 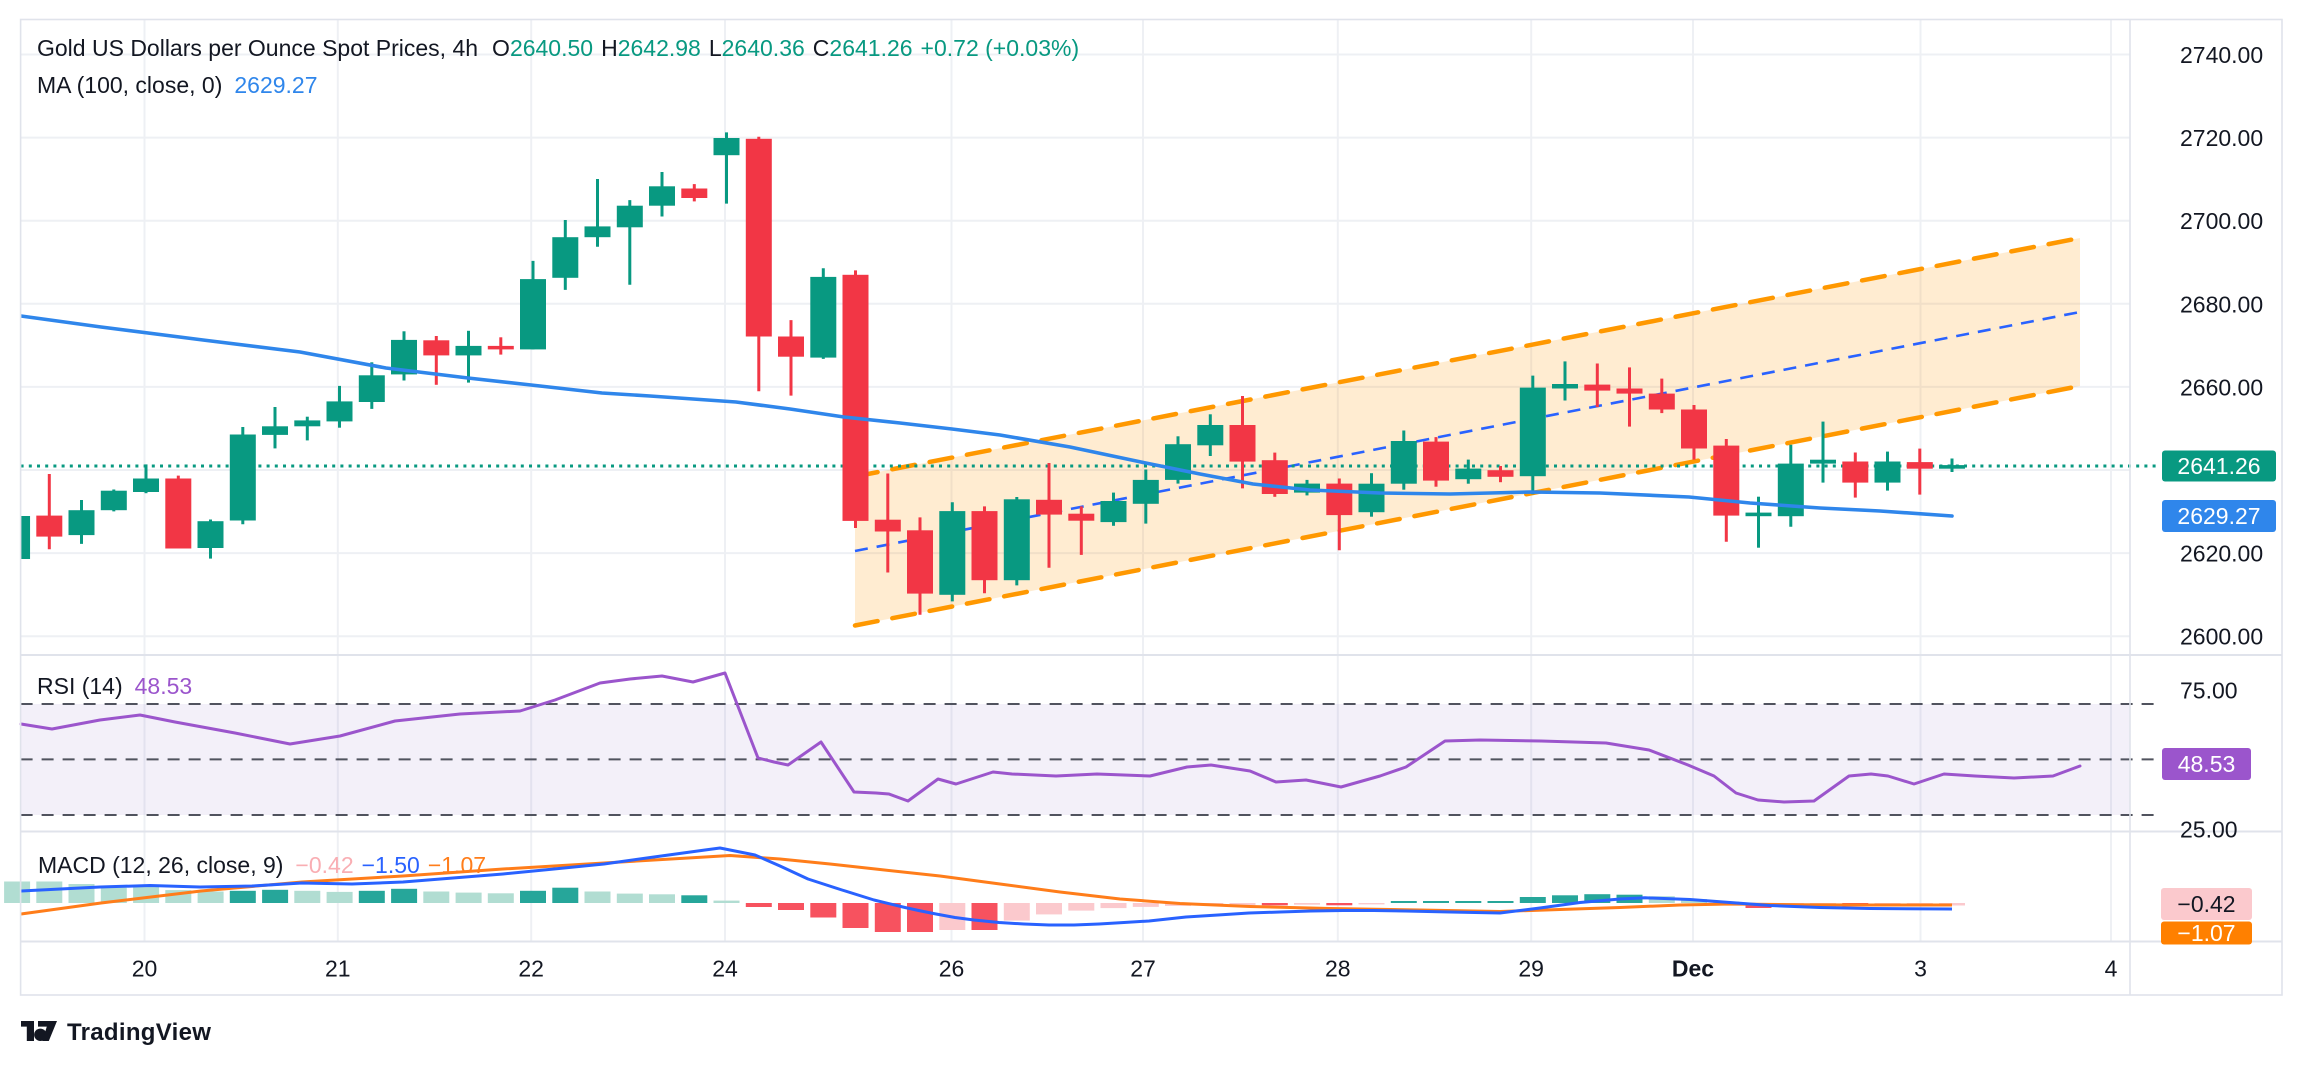 I want to click on svg-text: 2740.00, so click(x=2221, y=55).